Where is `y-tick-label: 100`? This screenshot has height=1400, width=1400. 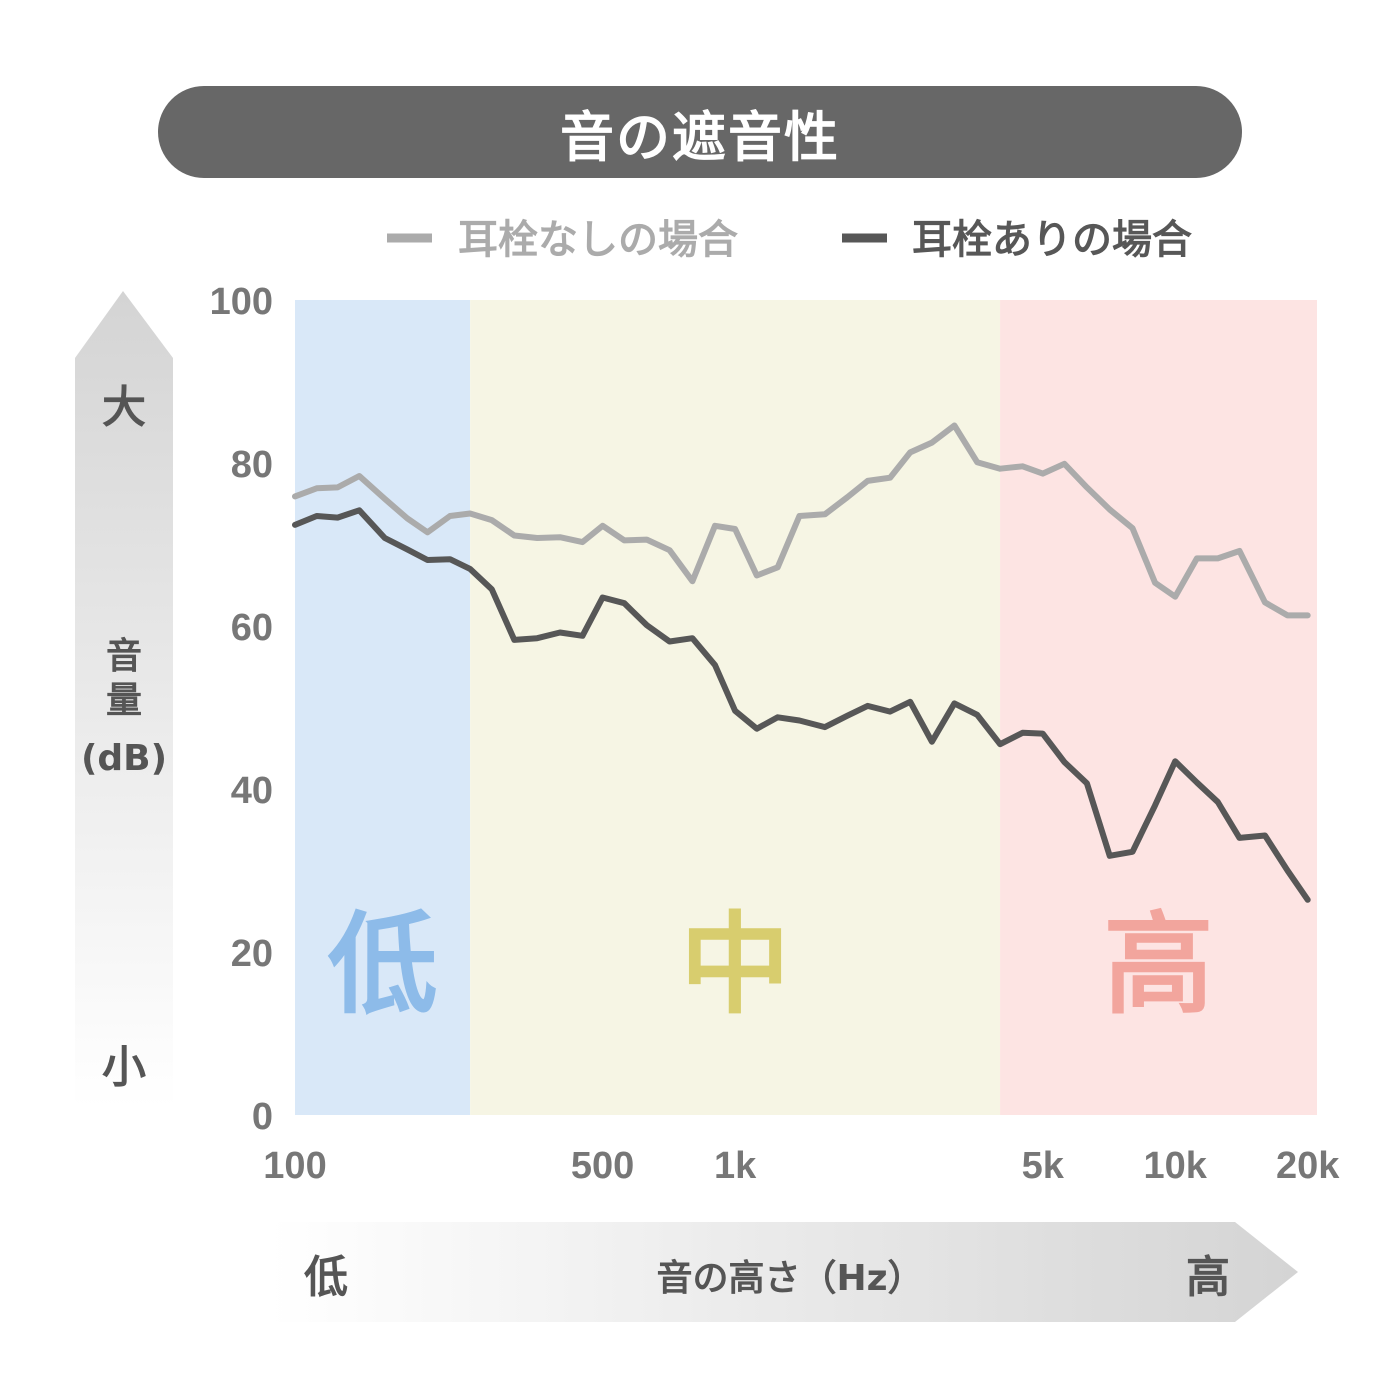 y-tick-label: 100 is located at coordinates (241, 302).